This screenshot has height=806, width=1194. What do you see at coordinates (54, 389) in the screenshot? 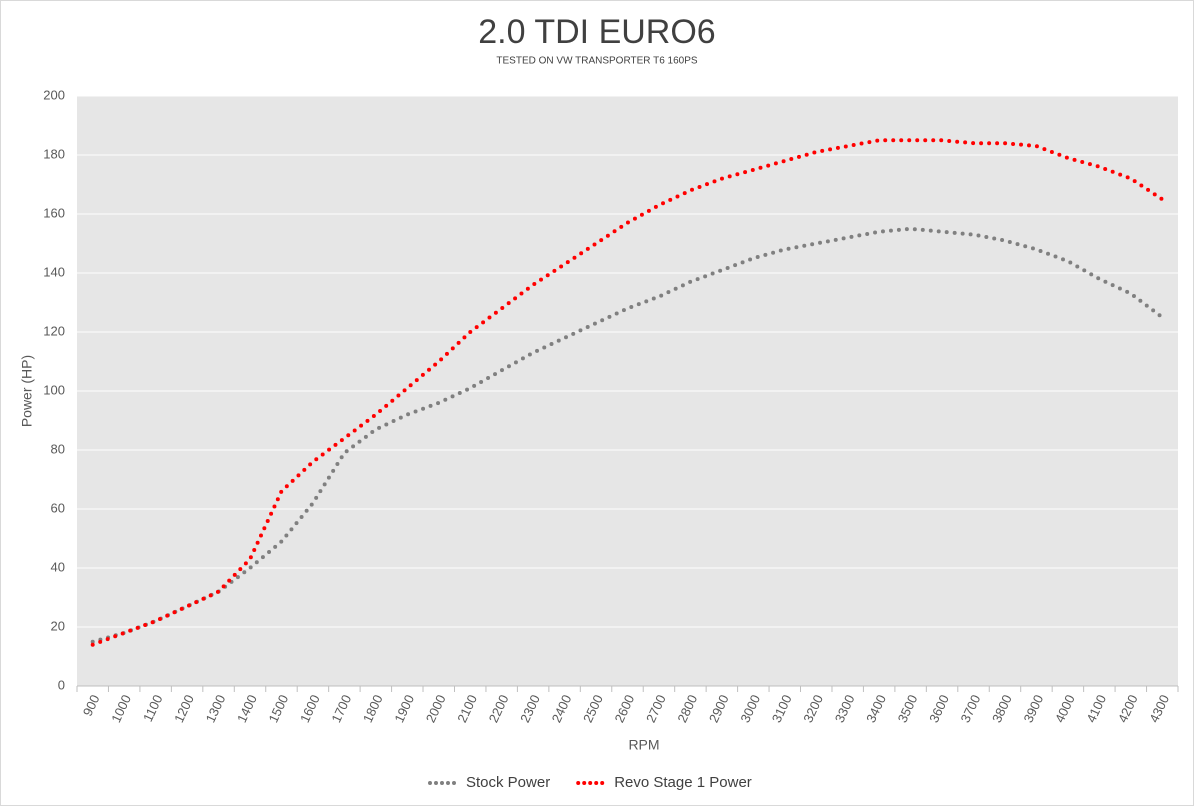
I see `y-tick-label: 100` at bounding box center [54, 389].